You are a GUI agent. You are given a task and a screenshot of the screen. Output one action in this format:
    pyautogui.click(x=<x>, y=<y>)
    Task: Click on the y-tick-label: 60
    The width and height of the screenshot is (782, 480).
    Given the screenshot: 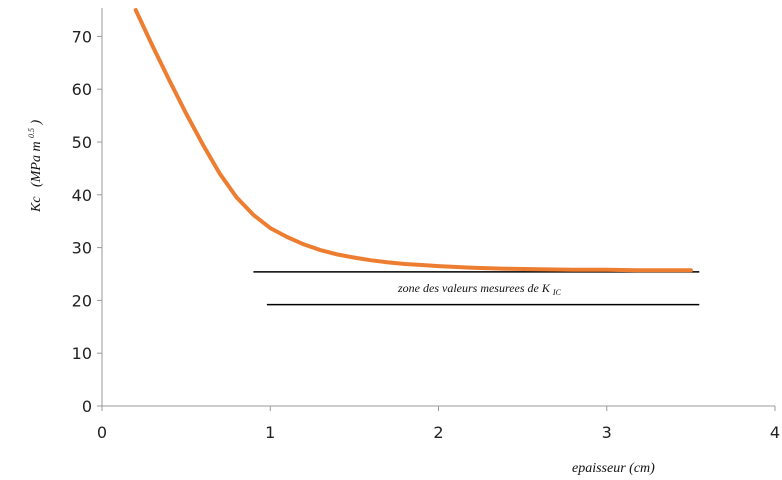 What is the action you would take?
    pyautogui.click(x=82, y=89)
    